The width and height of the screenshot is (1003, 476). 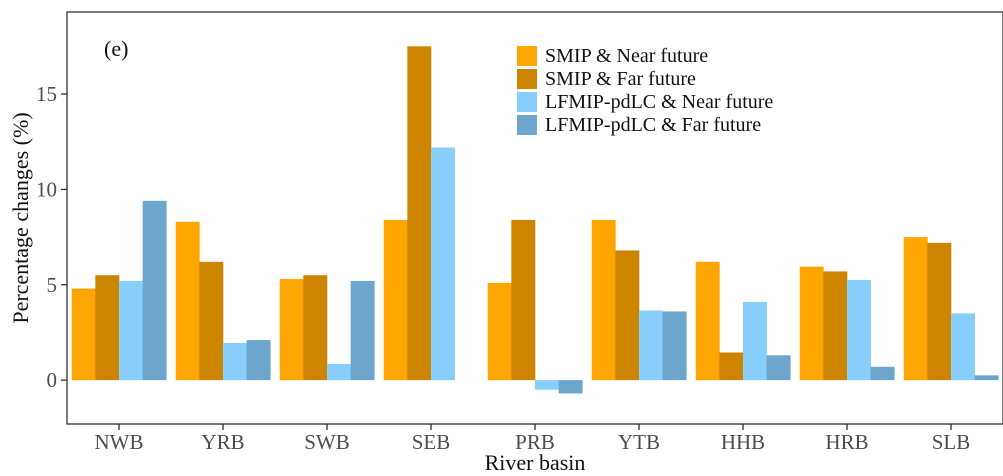 What do you see at coordinates (659, 102) in the screenshot?
I see `legend-label-series-3: LFMIP-pdLC & Near future` at bounding box center [659, 102].